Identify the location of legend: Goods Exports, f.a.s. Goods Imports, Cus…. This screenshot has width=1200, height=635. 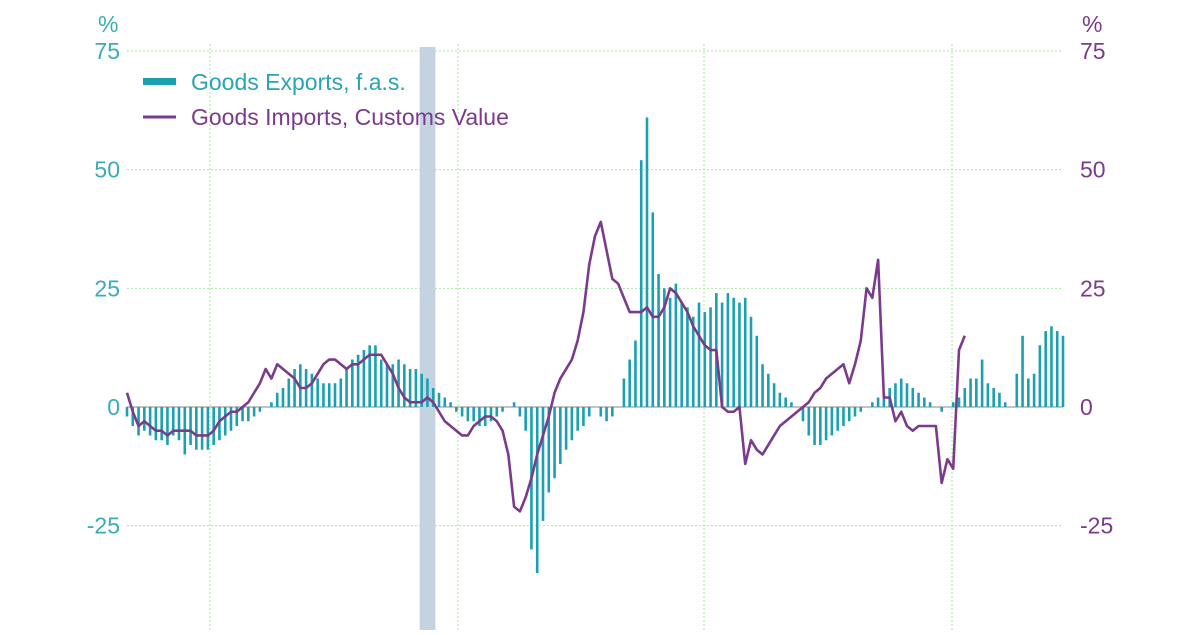
(326, 99).